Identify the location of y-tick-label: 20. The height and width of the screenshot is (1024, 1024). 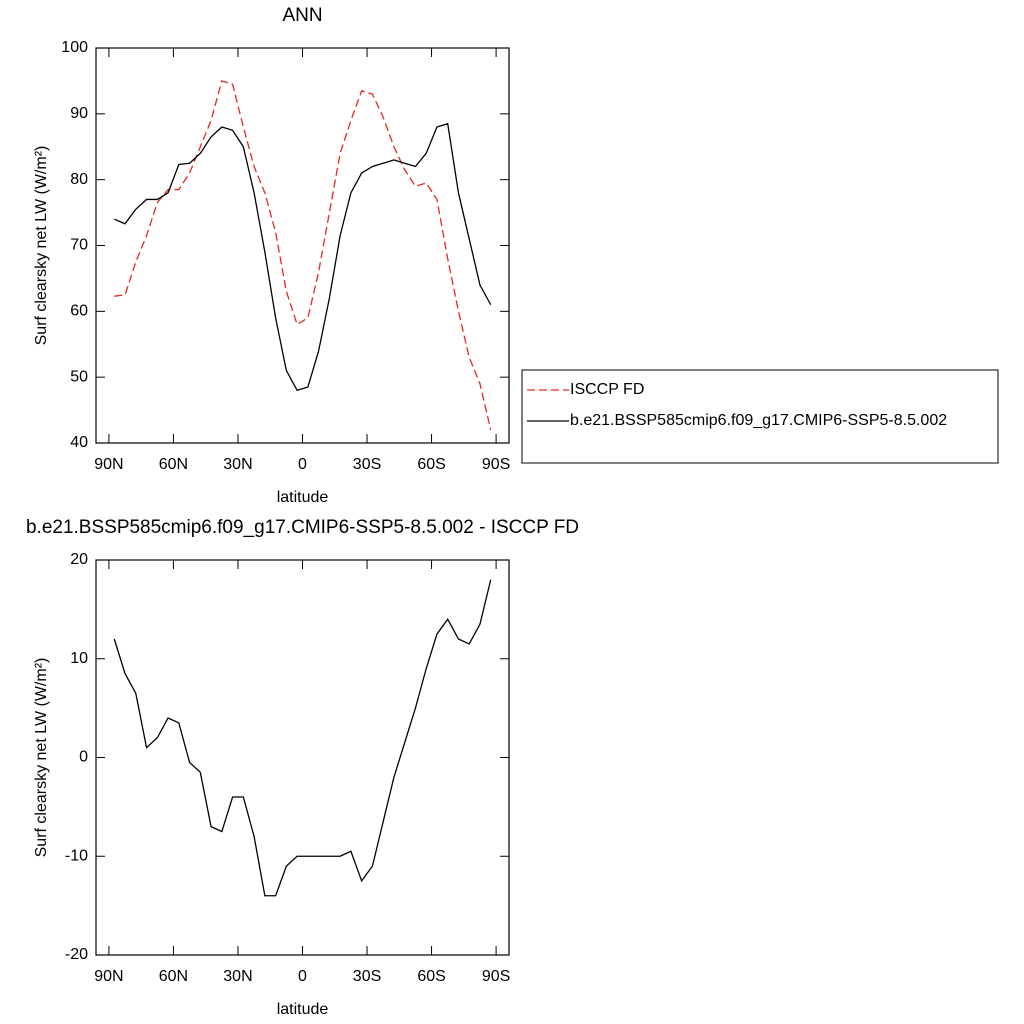
(79, 559).